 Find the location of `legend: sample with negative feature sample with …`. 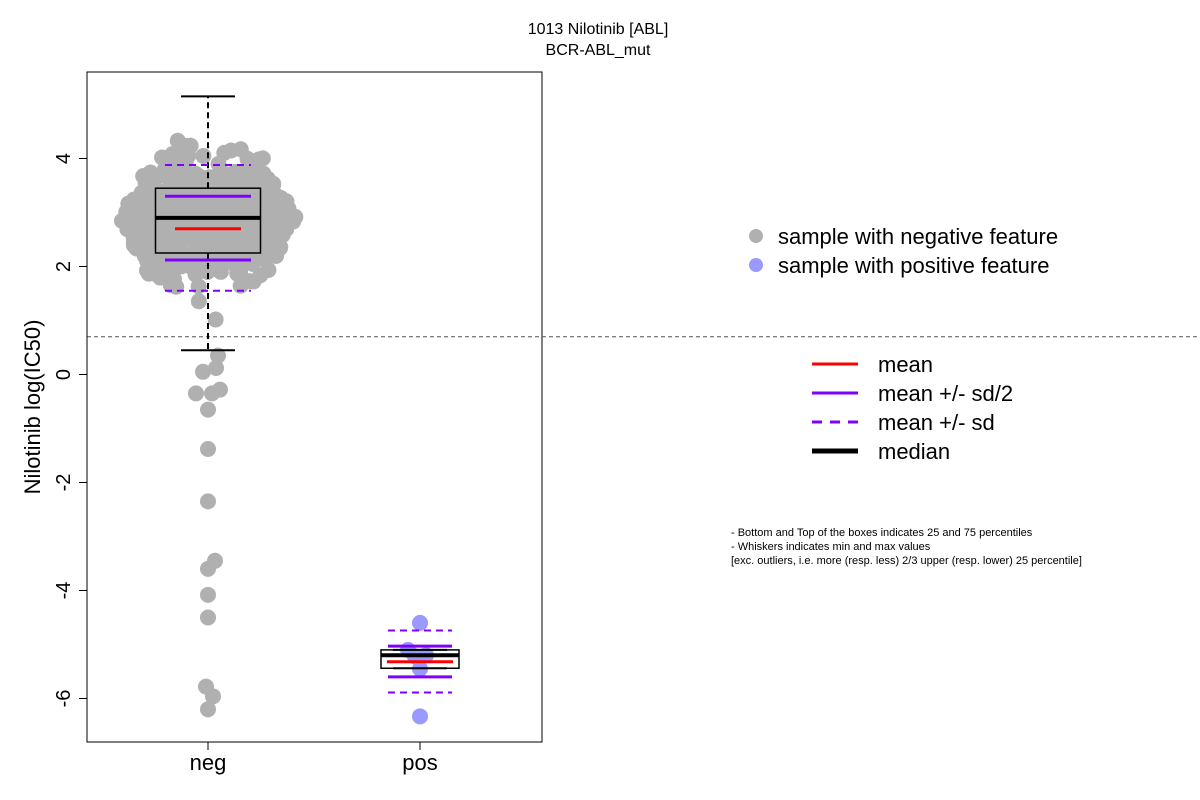

legend: sample with negative feature sample with … is located at coordinates (903, 344).